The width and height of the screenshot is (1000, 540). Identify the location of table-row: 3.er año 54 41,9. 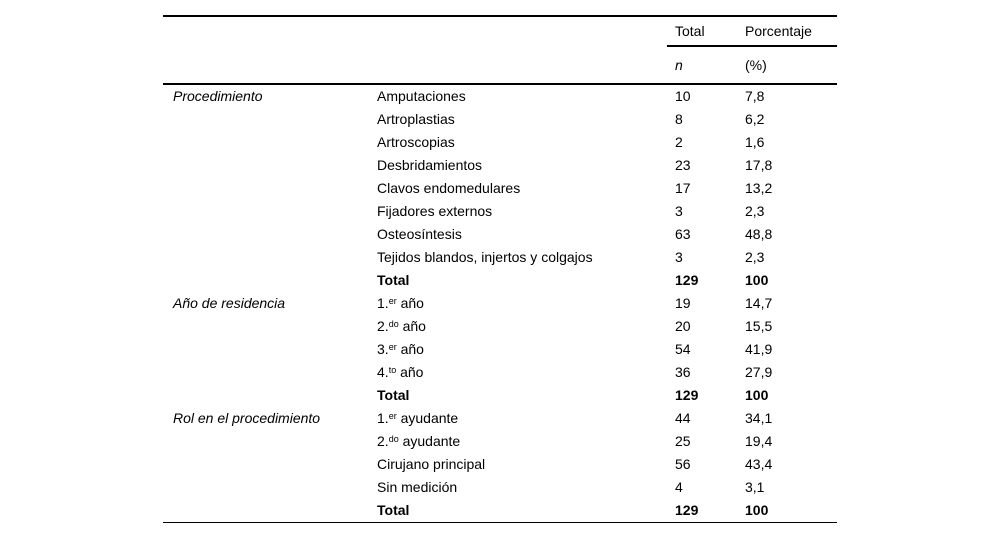
(500, 349).